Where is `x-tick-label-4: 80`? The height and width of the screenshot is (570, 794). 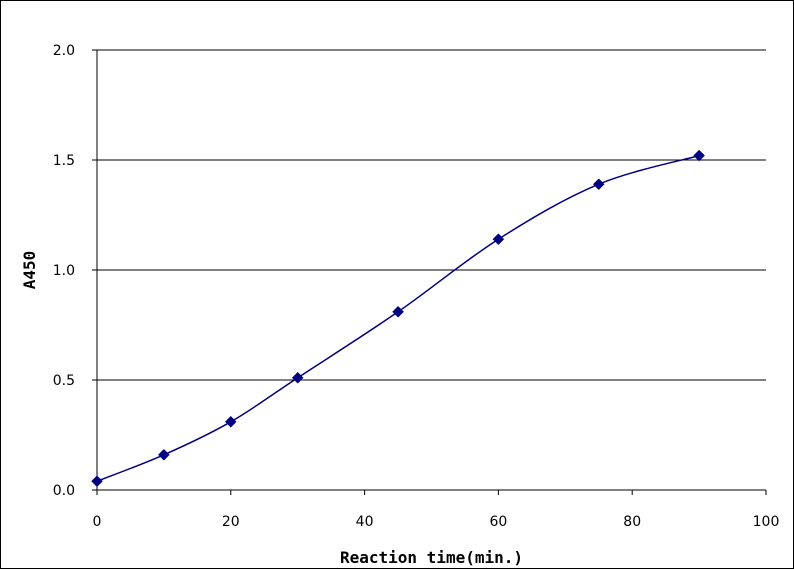 x-tick-label-4: 80 is located at coordinates (632, 522).